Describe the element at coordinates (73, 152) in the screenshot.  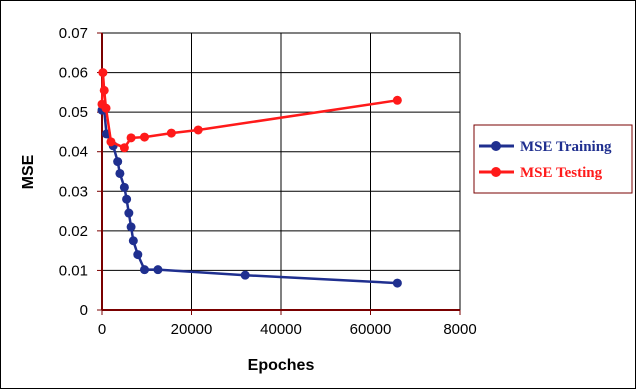
I see `y-tick-label: 0.04` at that location.